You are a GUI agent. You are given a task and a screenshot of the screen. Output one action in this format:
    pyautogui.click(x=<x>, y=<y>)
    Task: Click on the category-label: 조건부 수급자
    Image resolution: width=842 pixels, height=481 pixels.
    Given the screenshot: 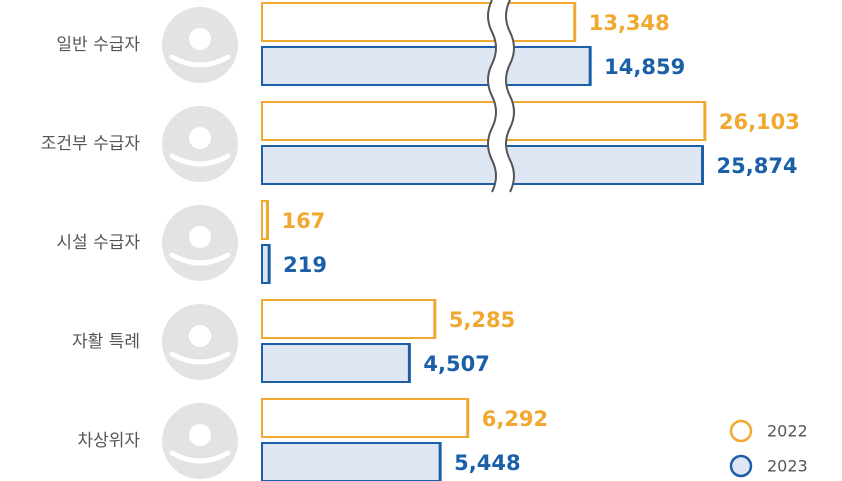 What is the action you would take?
    pyautogui.click(x=91, y=144)
    